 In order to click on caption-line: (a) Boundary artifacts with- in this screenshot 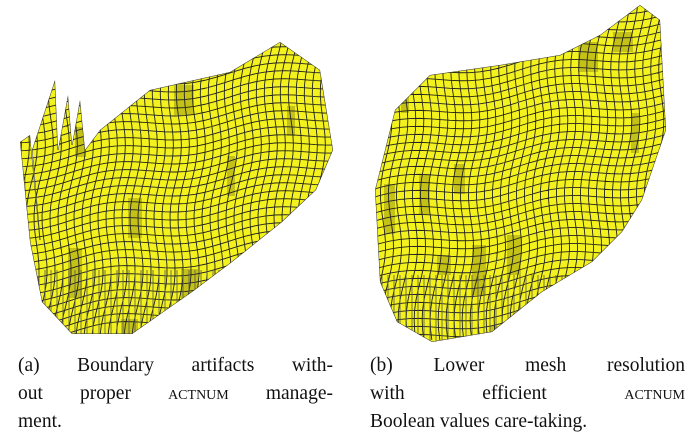, I will do `click(175, 366)`.